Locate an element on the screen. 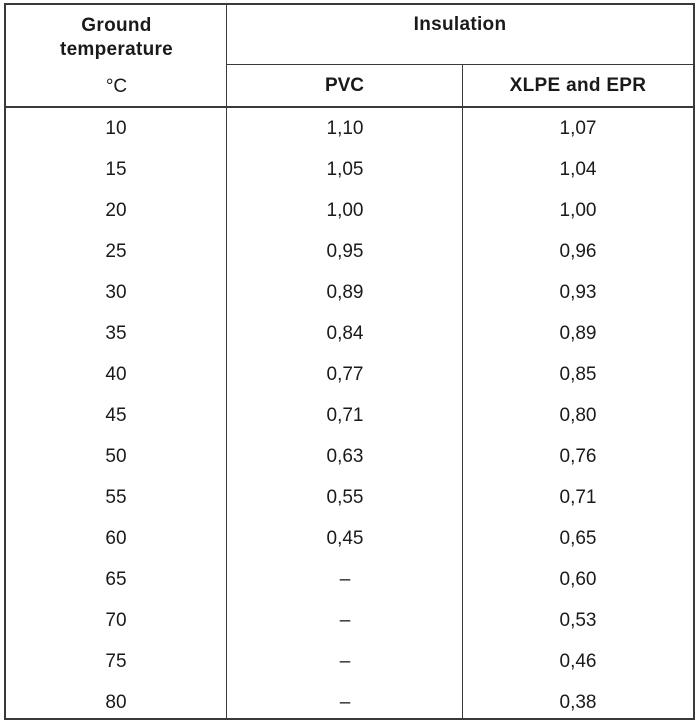  cell-xlpe-epr: 0,93 is located at coordinates (578, 292).